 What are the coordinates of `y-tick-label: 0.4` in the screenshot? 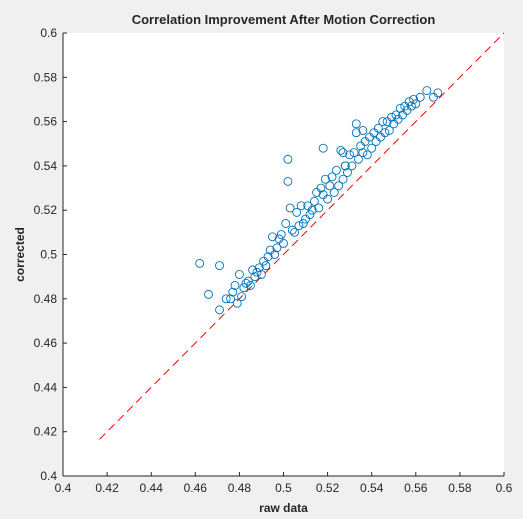 It's located at (48, 476).